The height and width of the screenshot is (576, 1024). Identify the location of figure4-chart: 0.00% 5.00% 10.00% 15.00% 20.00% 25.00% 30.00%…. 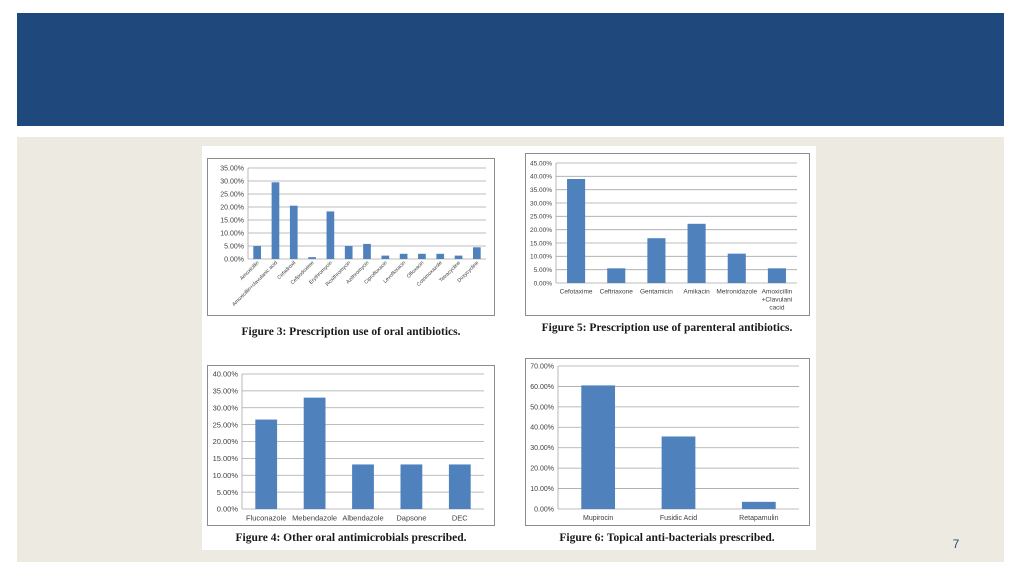
(351, 445).